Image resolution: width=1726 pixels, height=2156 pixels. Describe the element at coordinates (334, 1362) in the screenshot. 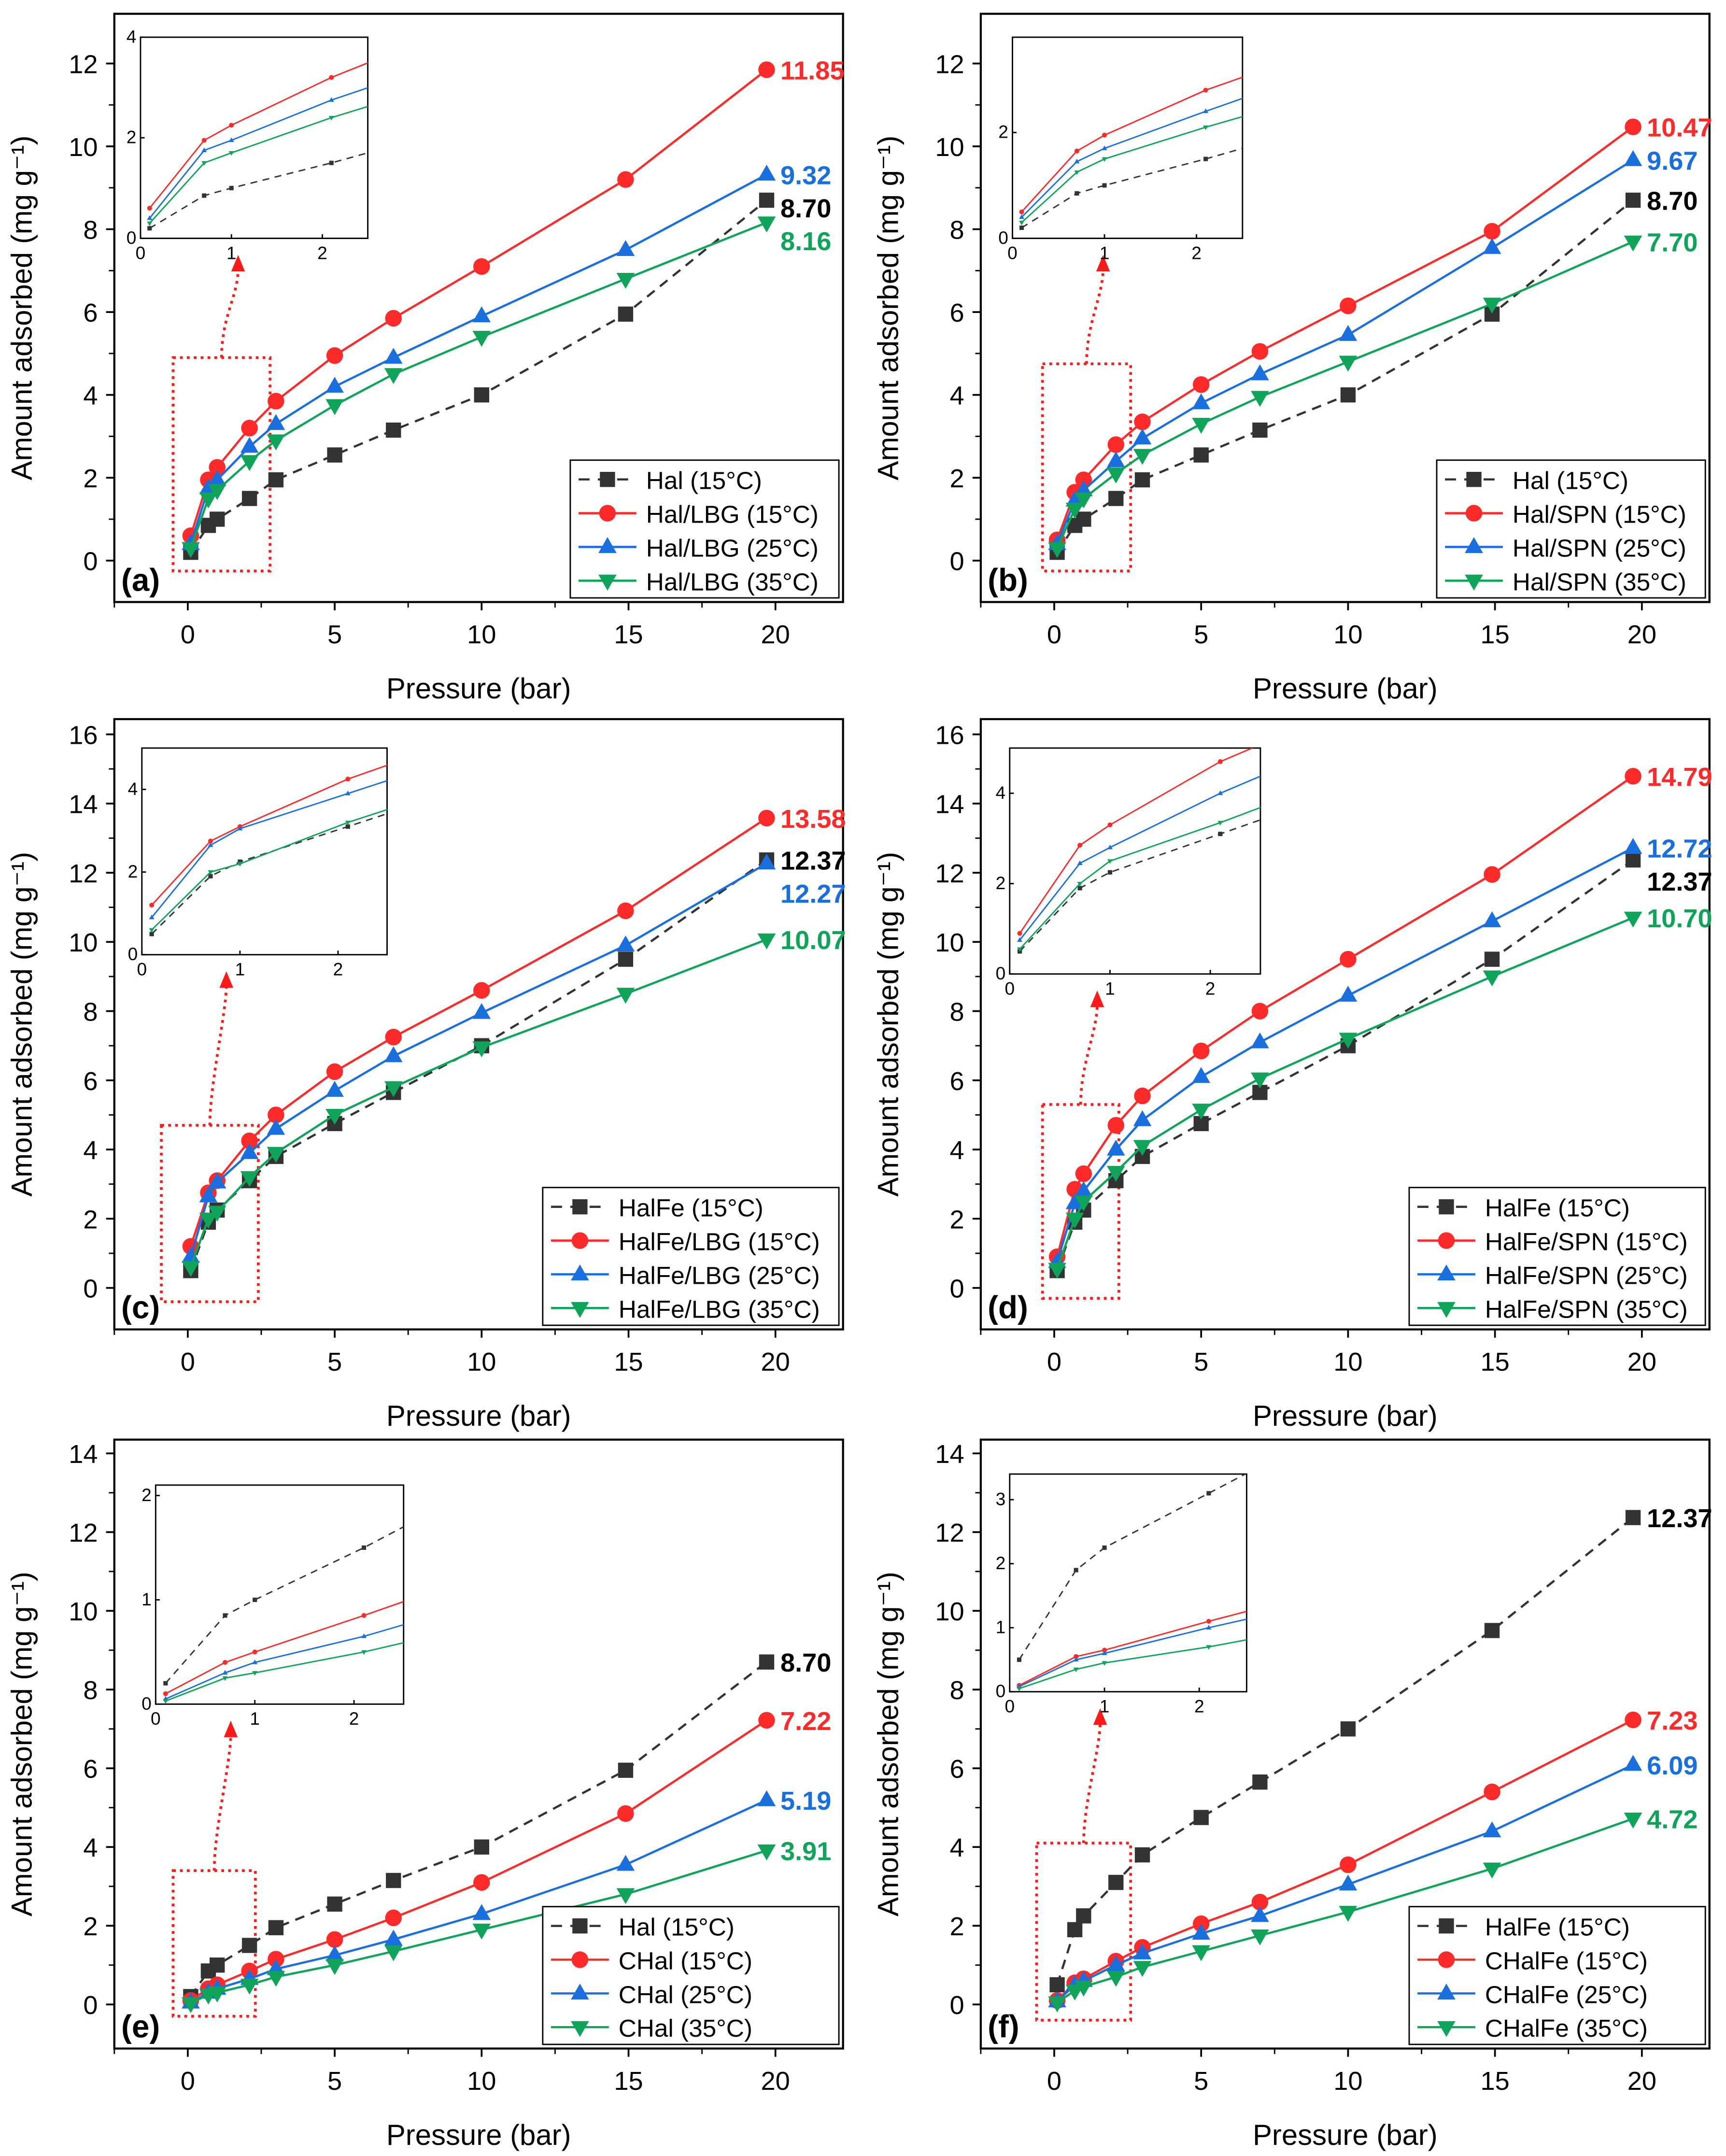

I see `x-tick-label: 5` at that location.